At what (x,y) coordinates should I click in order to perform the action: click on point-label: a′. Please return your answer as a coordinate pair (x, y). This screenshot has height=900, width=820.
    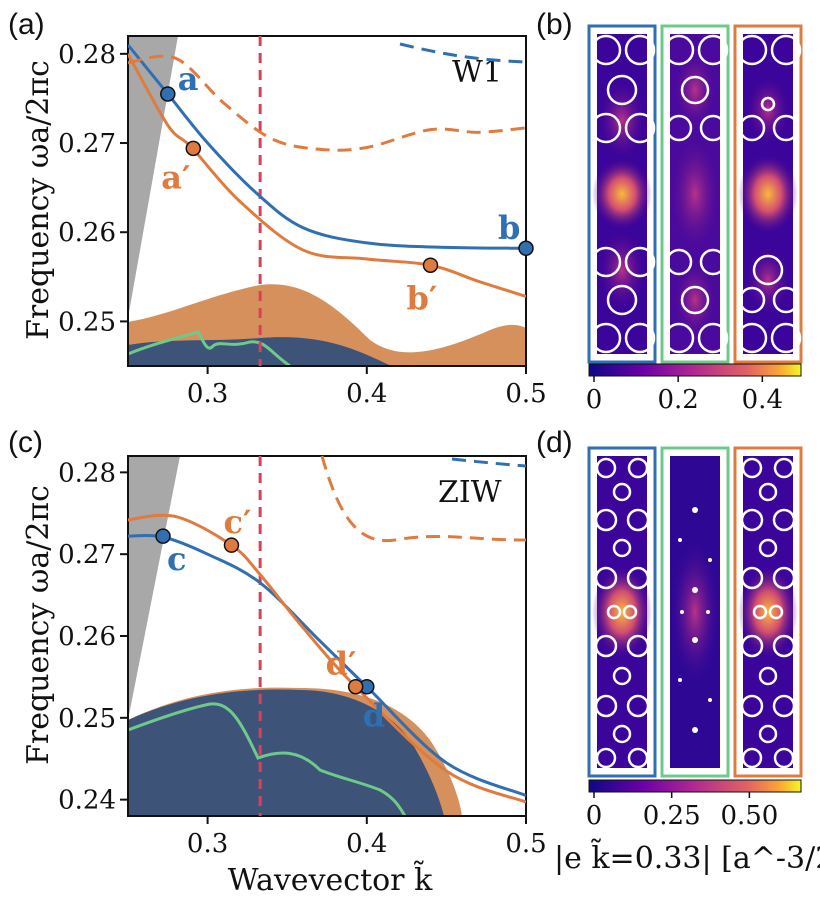
    Looking at the image, I should click on (175, 177).